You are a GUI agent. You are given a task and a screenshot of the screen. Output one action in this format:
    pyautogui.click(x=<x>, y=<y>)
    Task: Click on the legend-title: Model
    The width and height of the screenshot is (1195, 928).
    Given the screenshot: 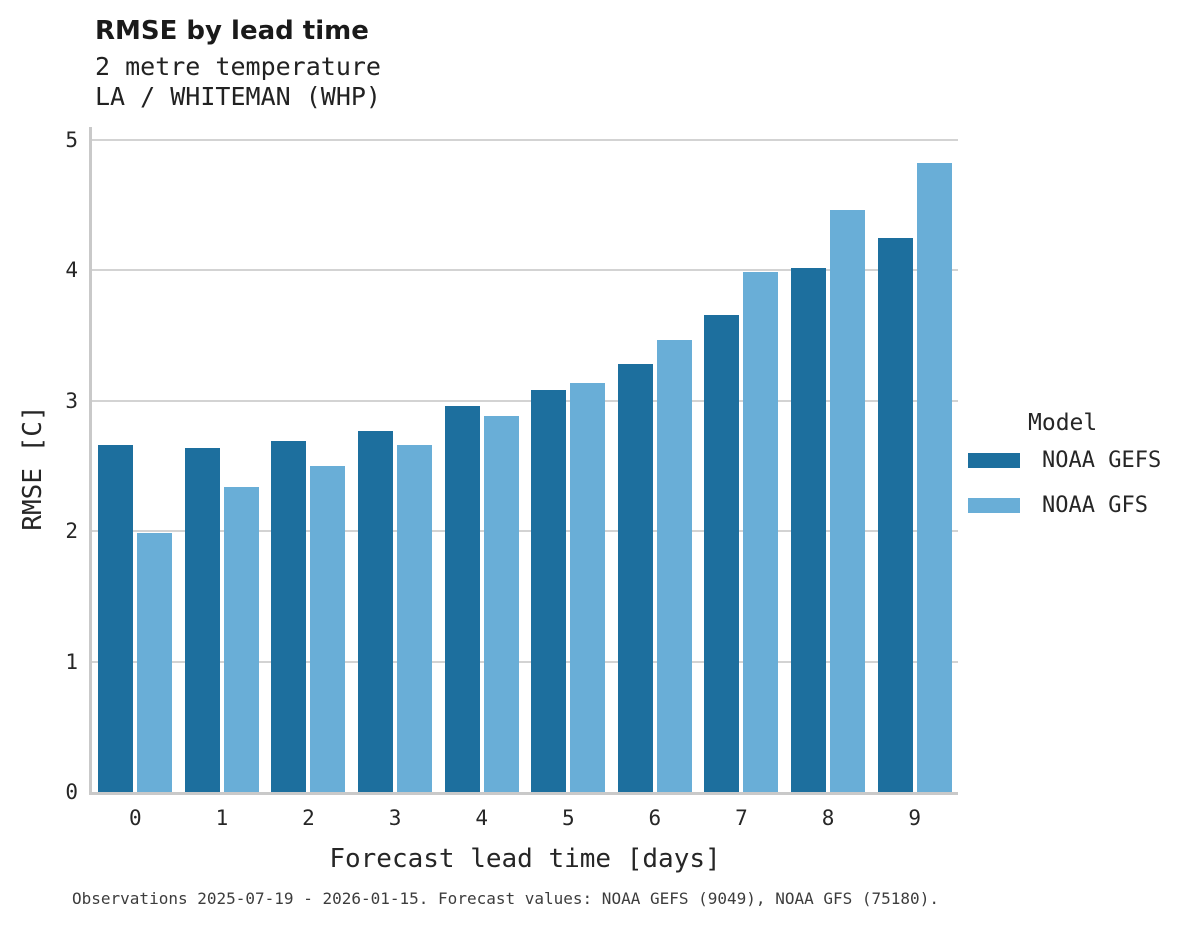 What is the action you would take?
    pyautogui.click(x=1063, y=423)
    